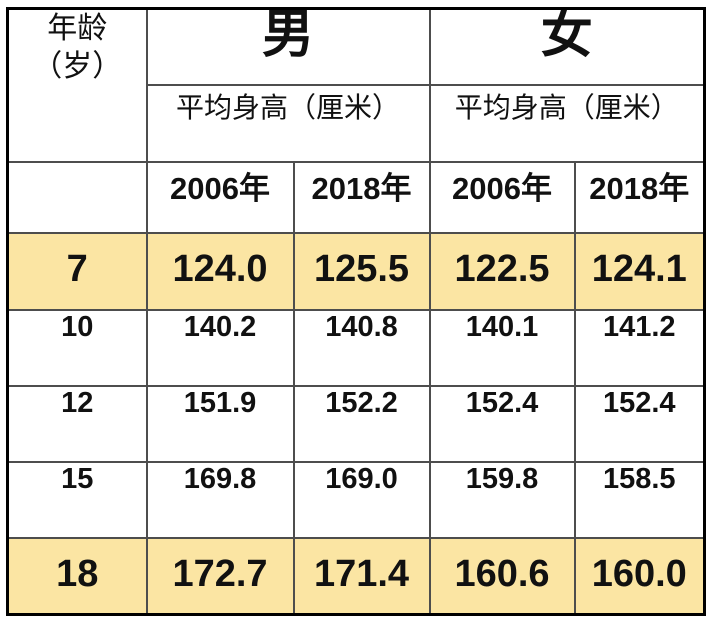 The height and width of the screenshot is (621, 709). What do you see at coordinates (77, 197) in the screenshot?
I see `empty-corner-cell` at bounding box center [77, 197].